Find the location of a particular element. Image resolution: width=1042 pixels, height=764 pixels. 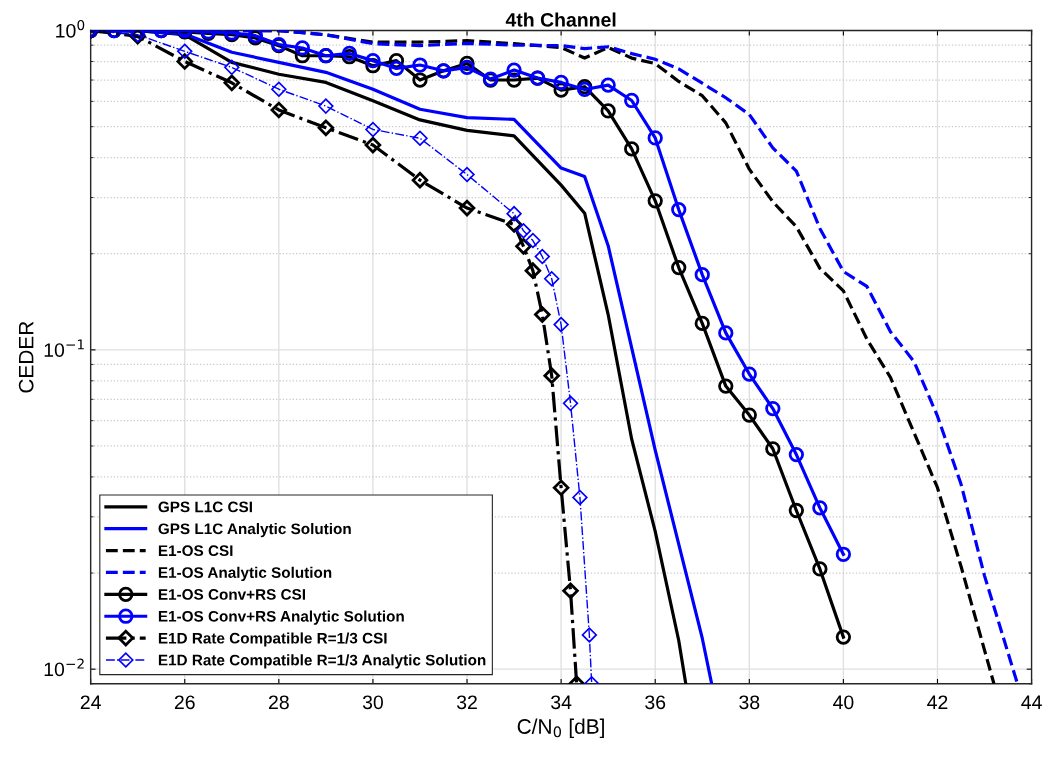

x-tick-label: 28 is located at coordinates (279, 702).